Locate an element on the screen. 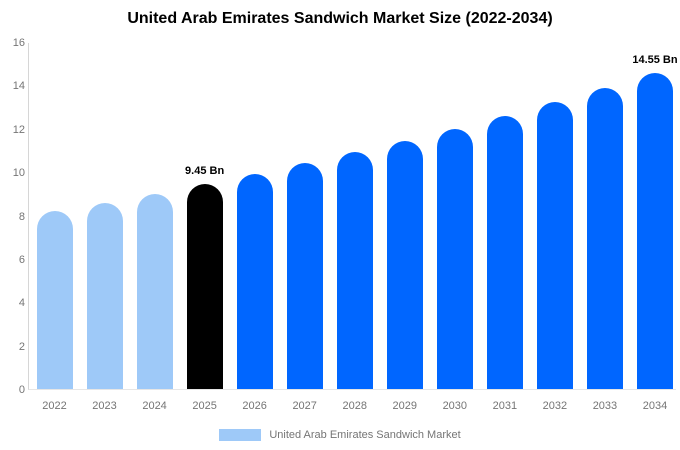 This screenshot has width=680, height=450. x-tick-label-2022: 2022 is located at coordinates (54, 406).